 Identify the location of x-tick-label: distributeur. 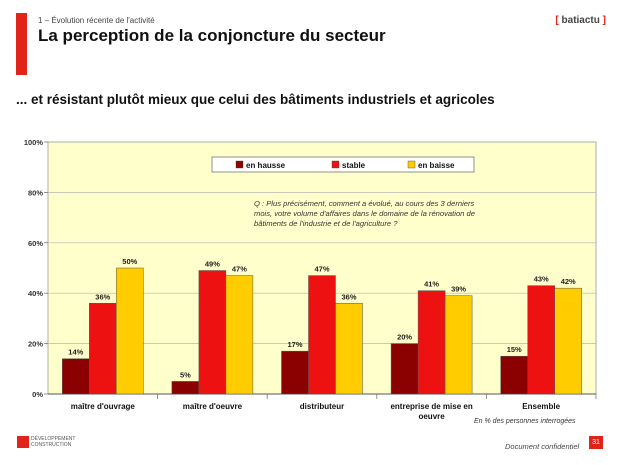
(322, 406).